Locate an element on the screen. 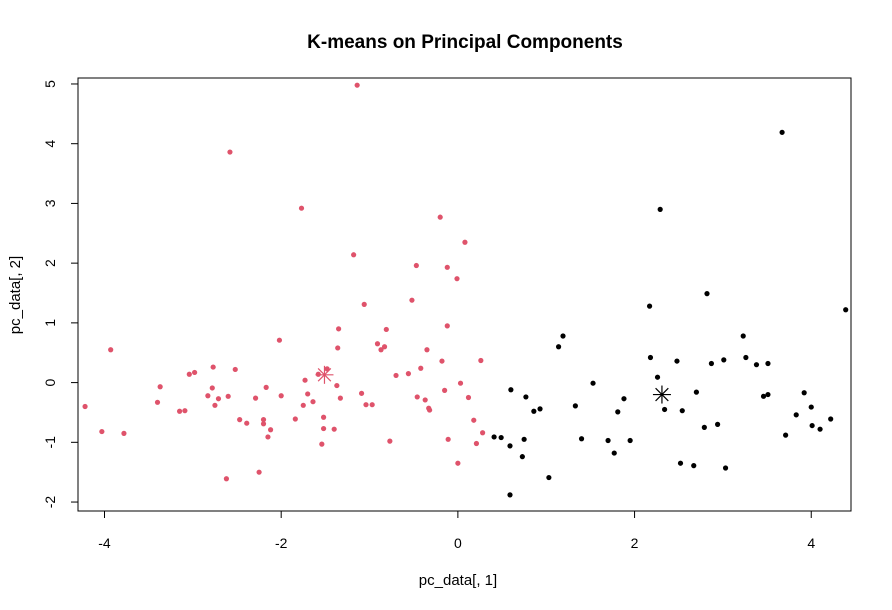 The width and height of the screenshot is (892, 610). y-tick-label: 1 is located at coordinates (50, 323).